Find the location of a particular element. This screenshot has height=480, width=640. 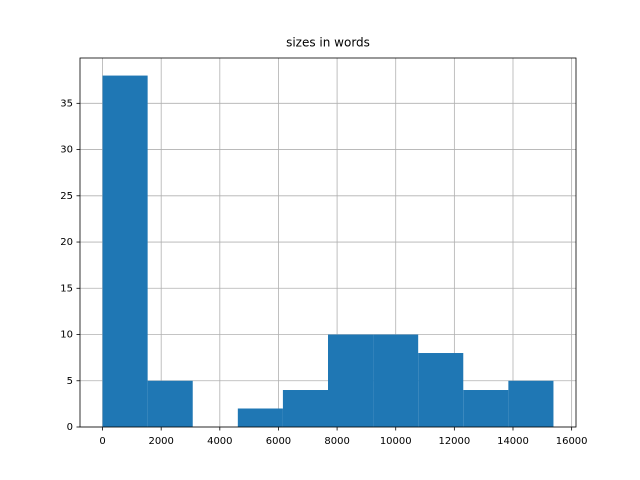

x-tick-label: 14000 is located at coordinates (513, 441).